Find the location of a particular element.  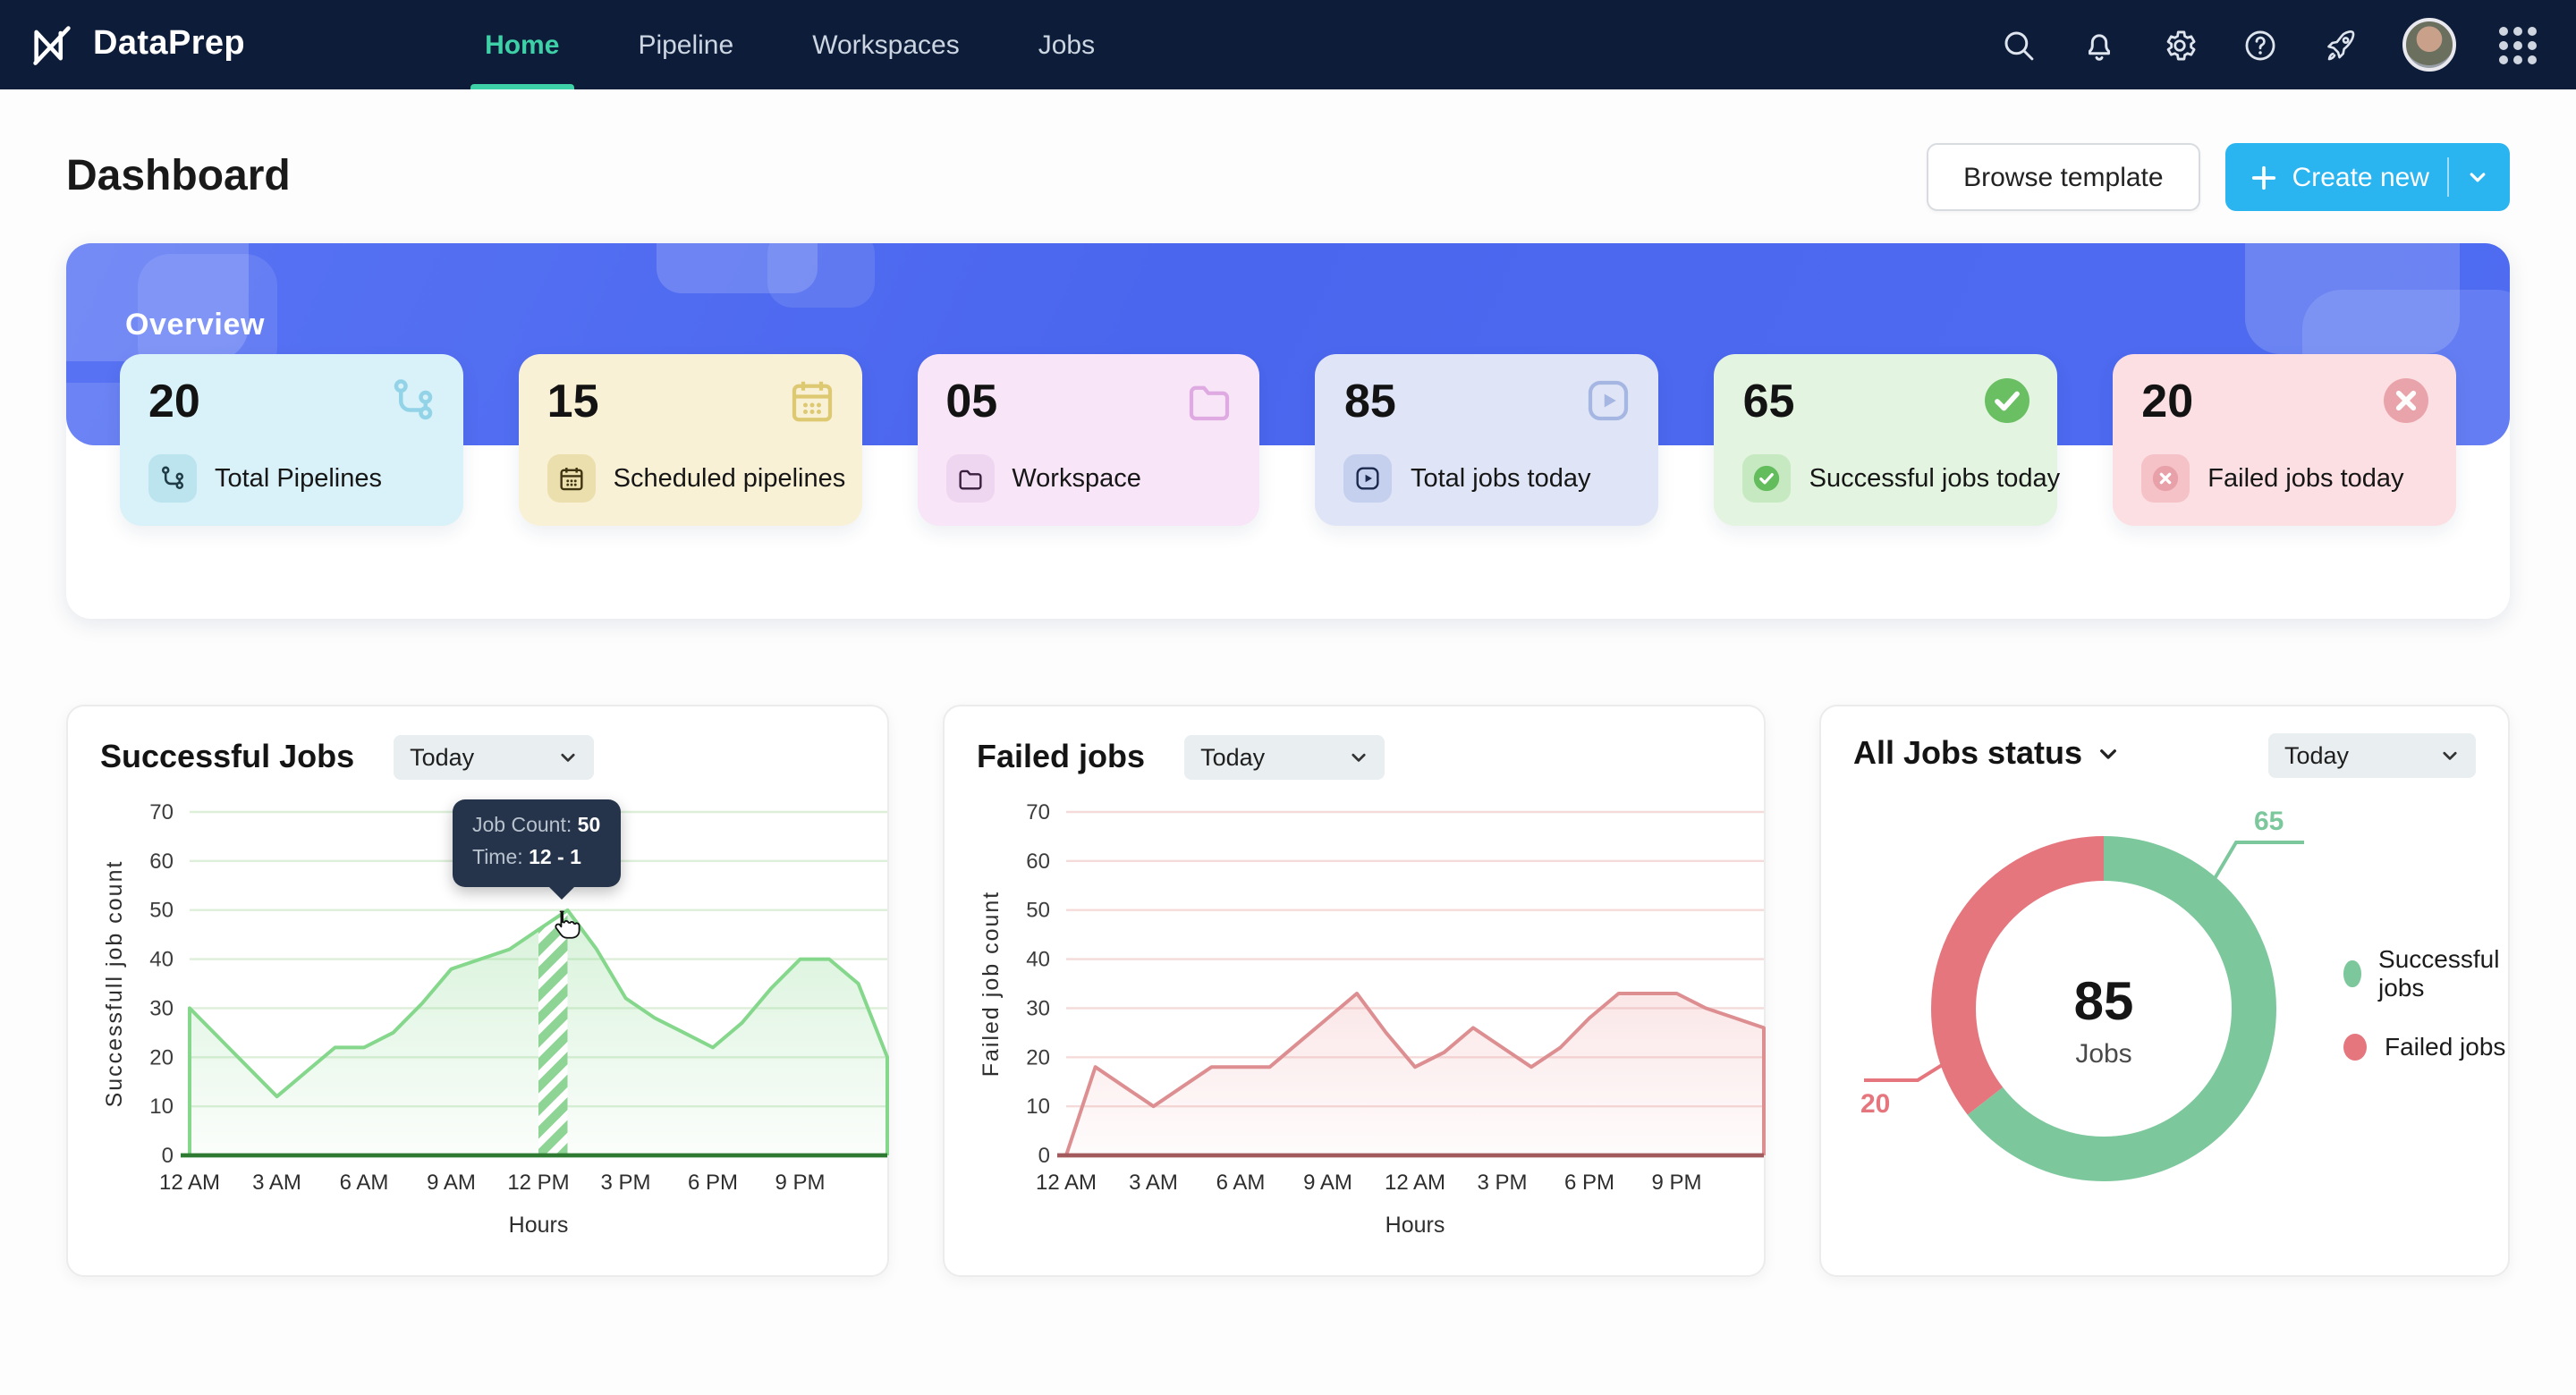

brand: DataPrep is located at coordinates (137, 44).